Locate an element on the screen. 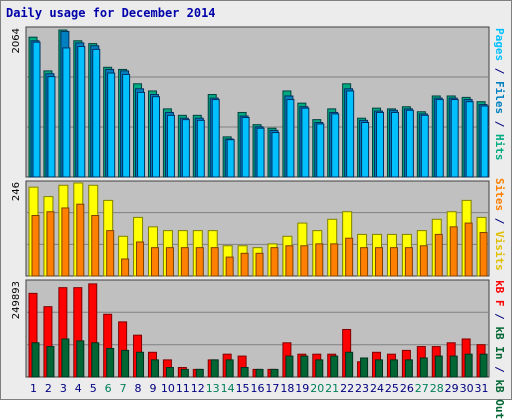  day-label-5: 5 is located at coordinates (93, 388).